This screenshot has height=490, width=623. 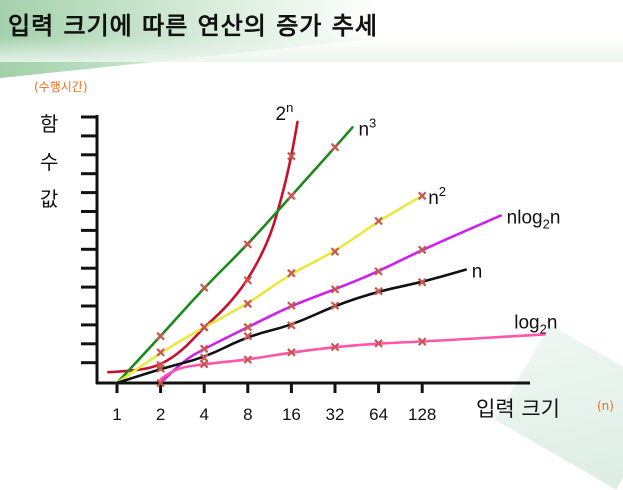 I want to click on series-label: log2n, so click(x=535, y=324).